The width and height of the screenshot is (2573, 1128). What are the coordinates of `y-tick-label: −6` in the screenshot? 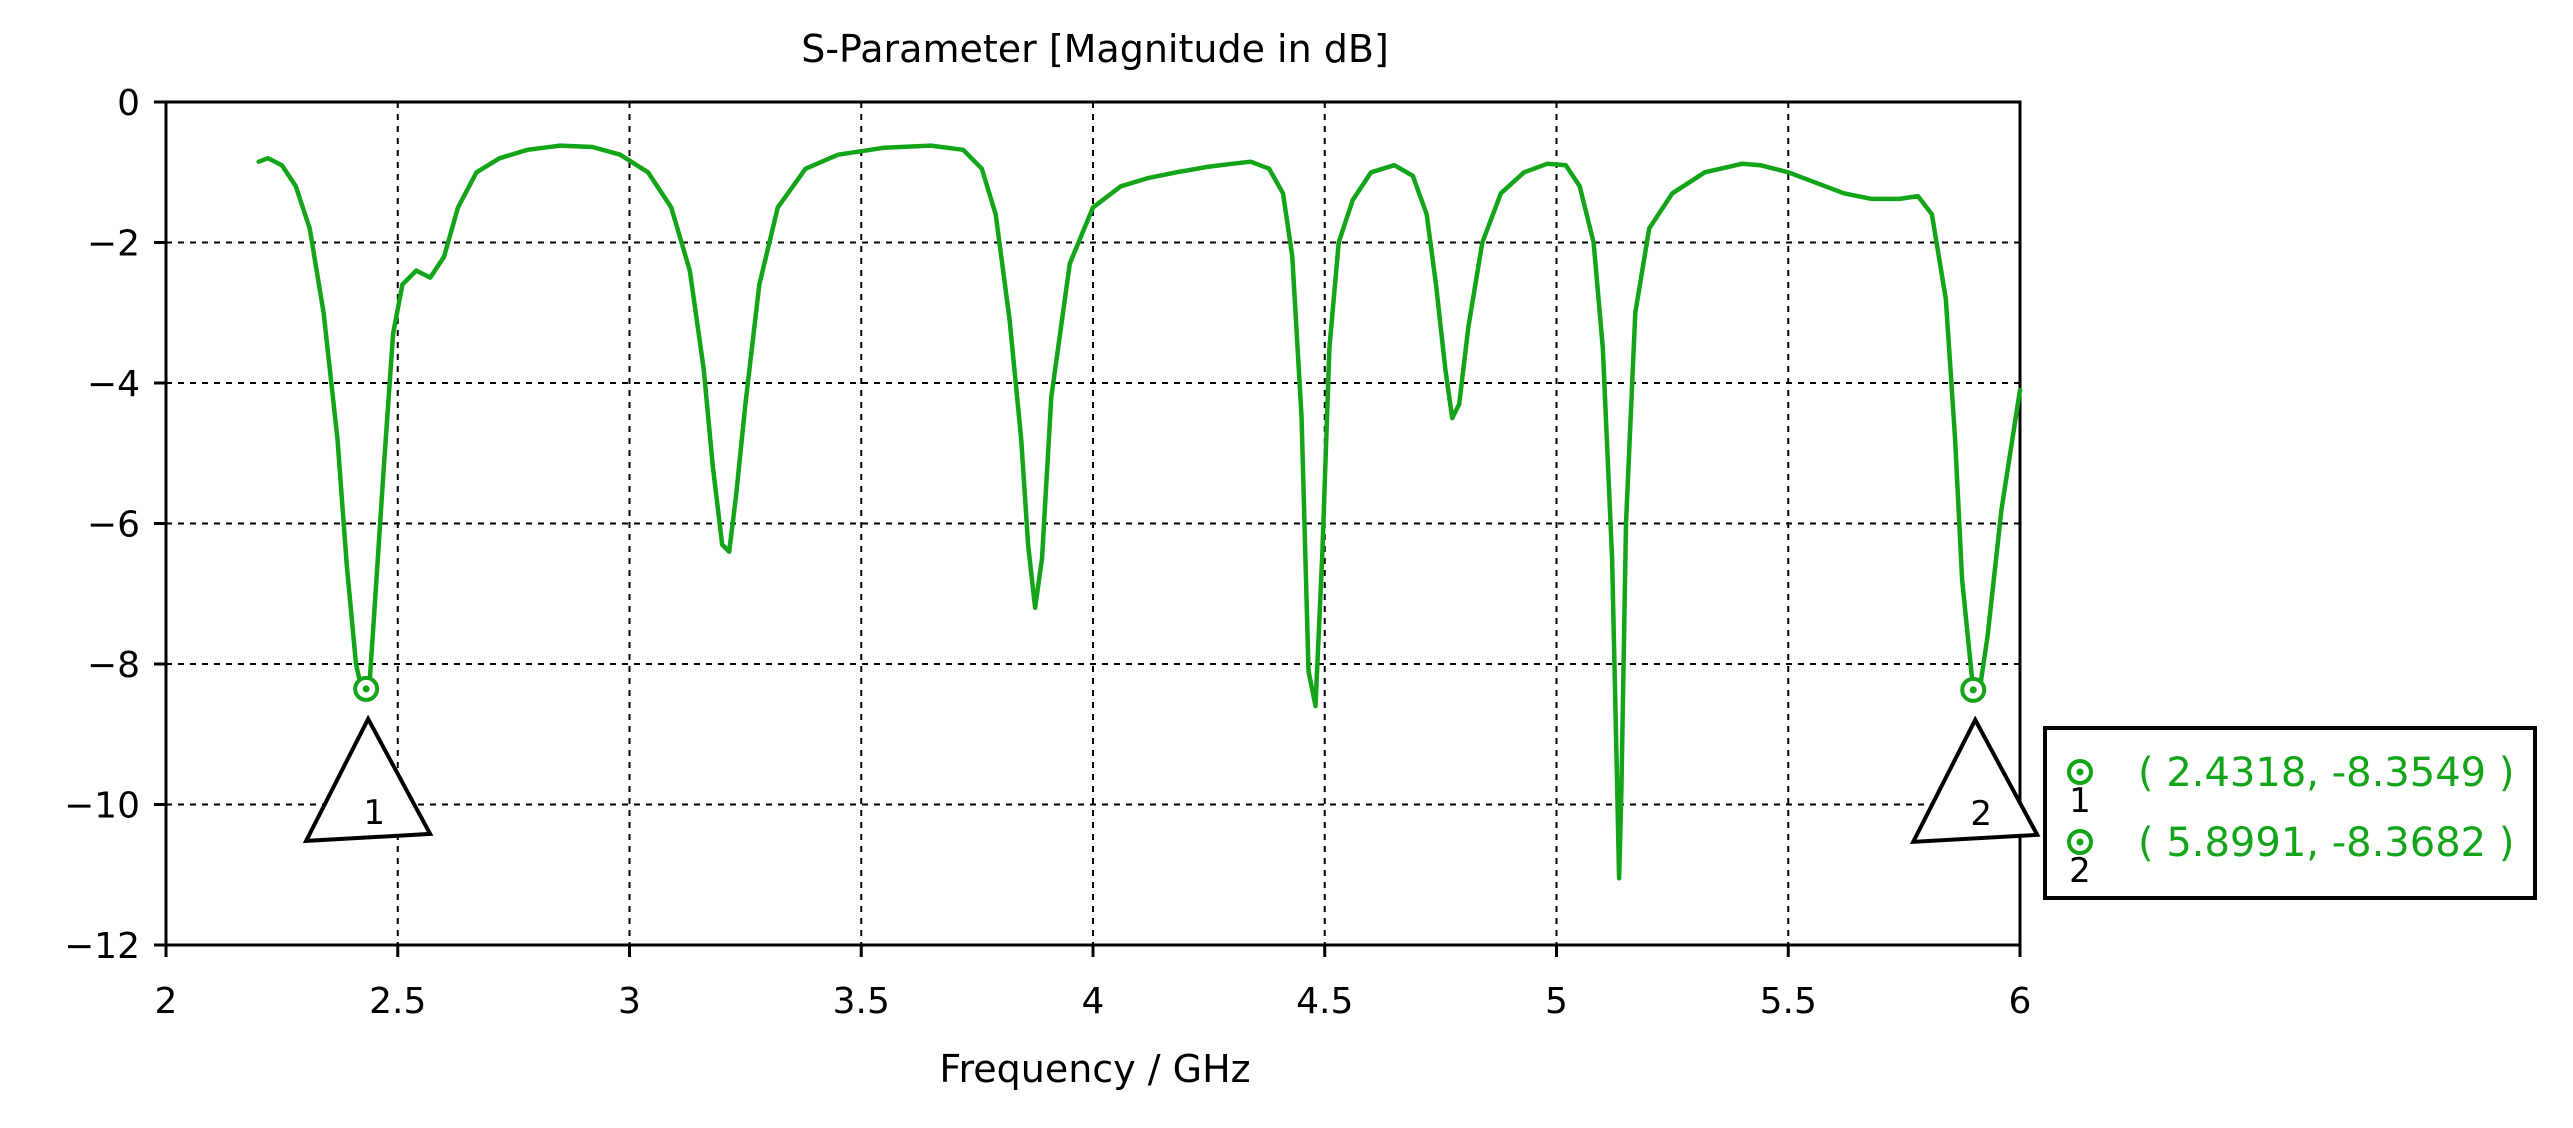 It's located at (113, 525).